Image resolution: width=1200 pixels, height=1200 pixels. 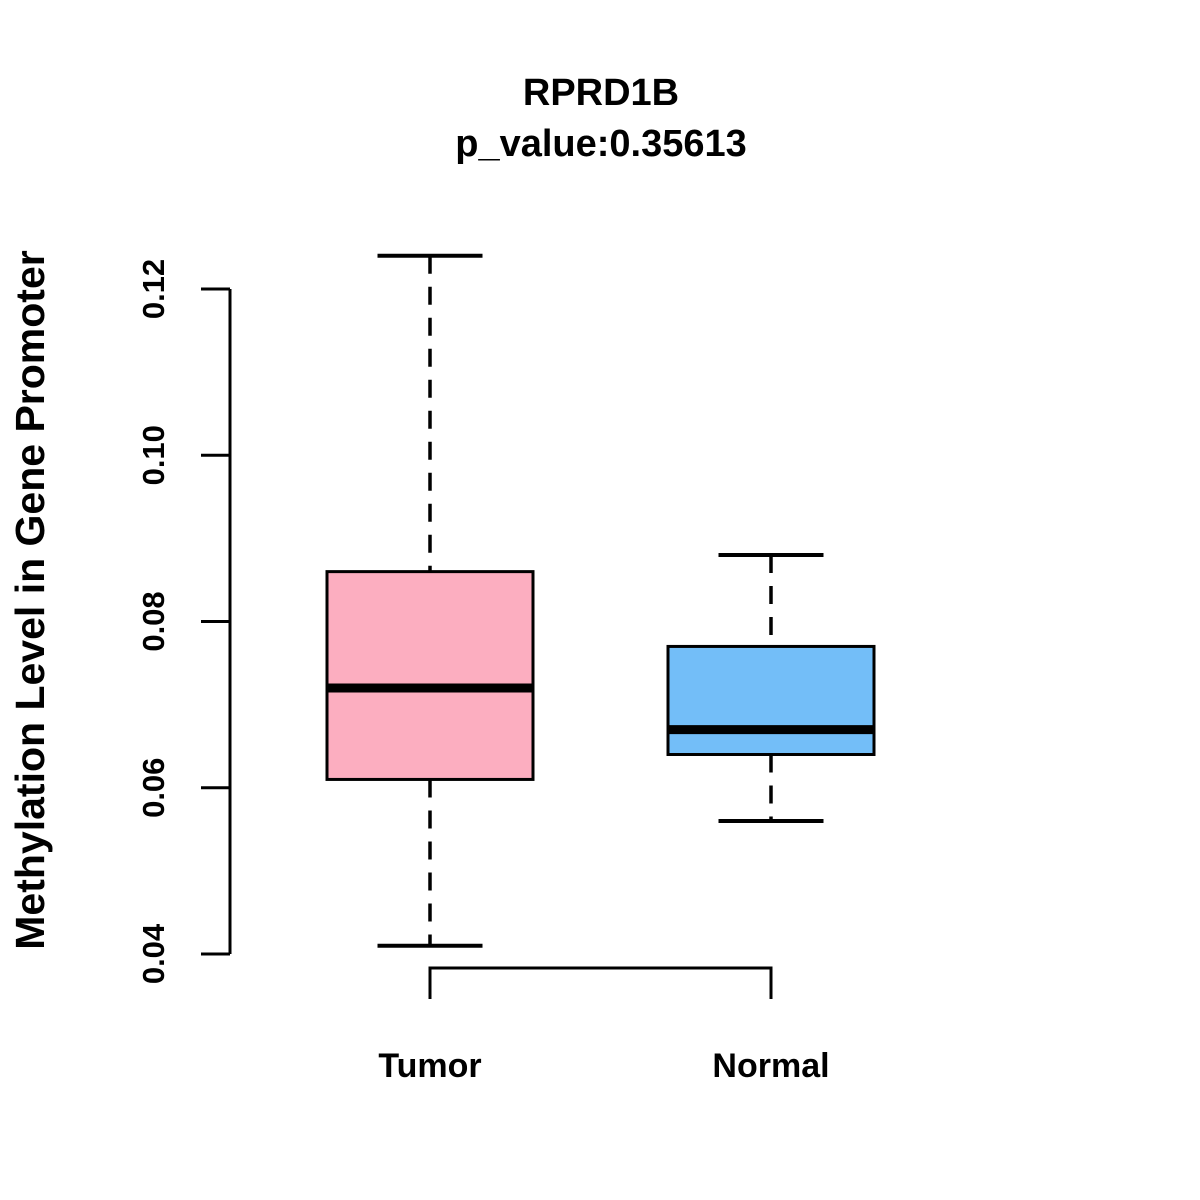 What do you see at coordinates (429, 1066) in the screenshot?
I see `x-category-label-tumor: Tumor` at bounding box center [429, 1066].